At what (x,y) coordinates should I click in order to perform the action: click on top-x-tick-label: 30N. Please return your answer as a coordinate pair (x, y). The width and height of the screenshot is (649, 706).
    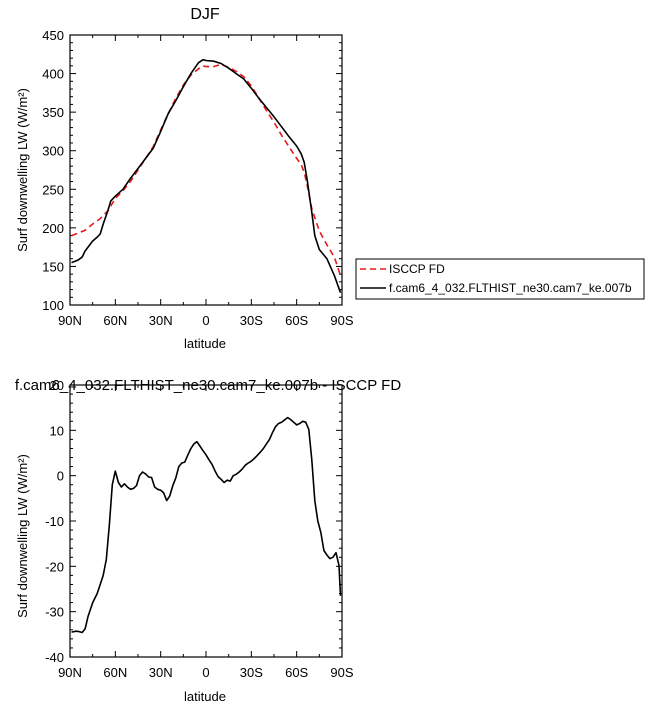
    Looking at the image, I should click on (161, 320).